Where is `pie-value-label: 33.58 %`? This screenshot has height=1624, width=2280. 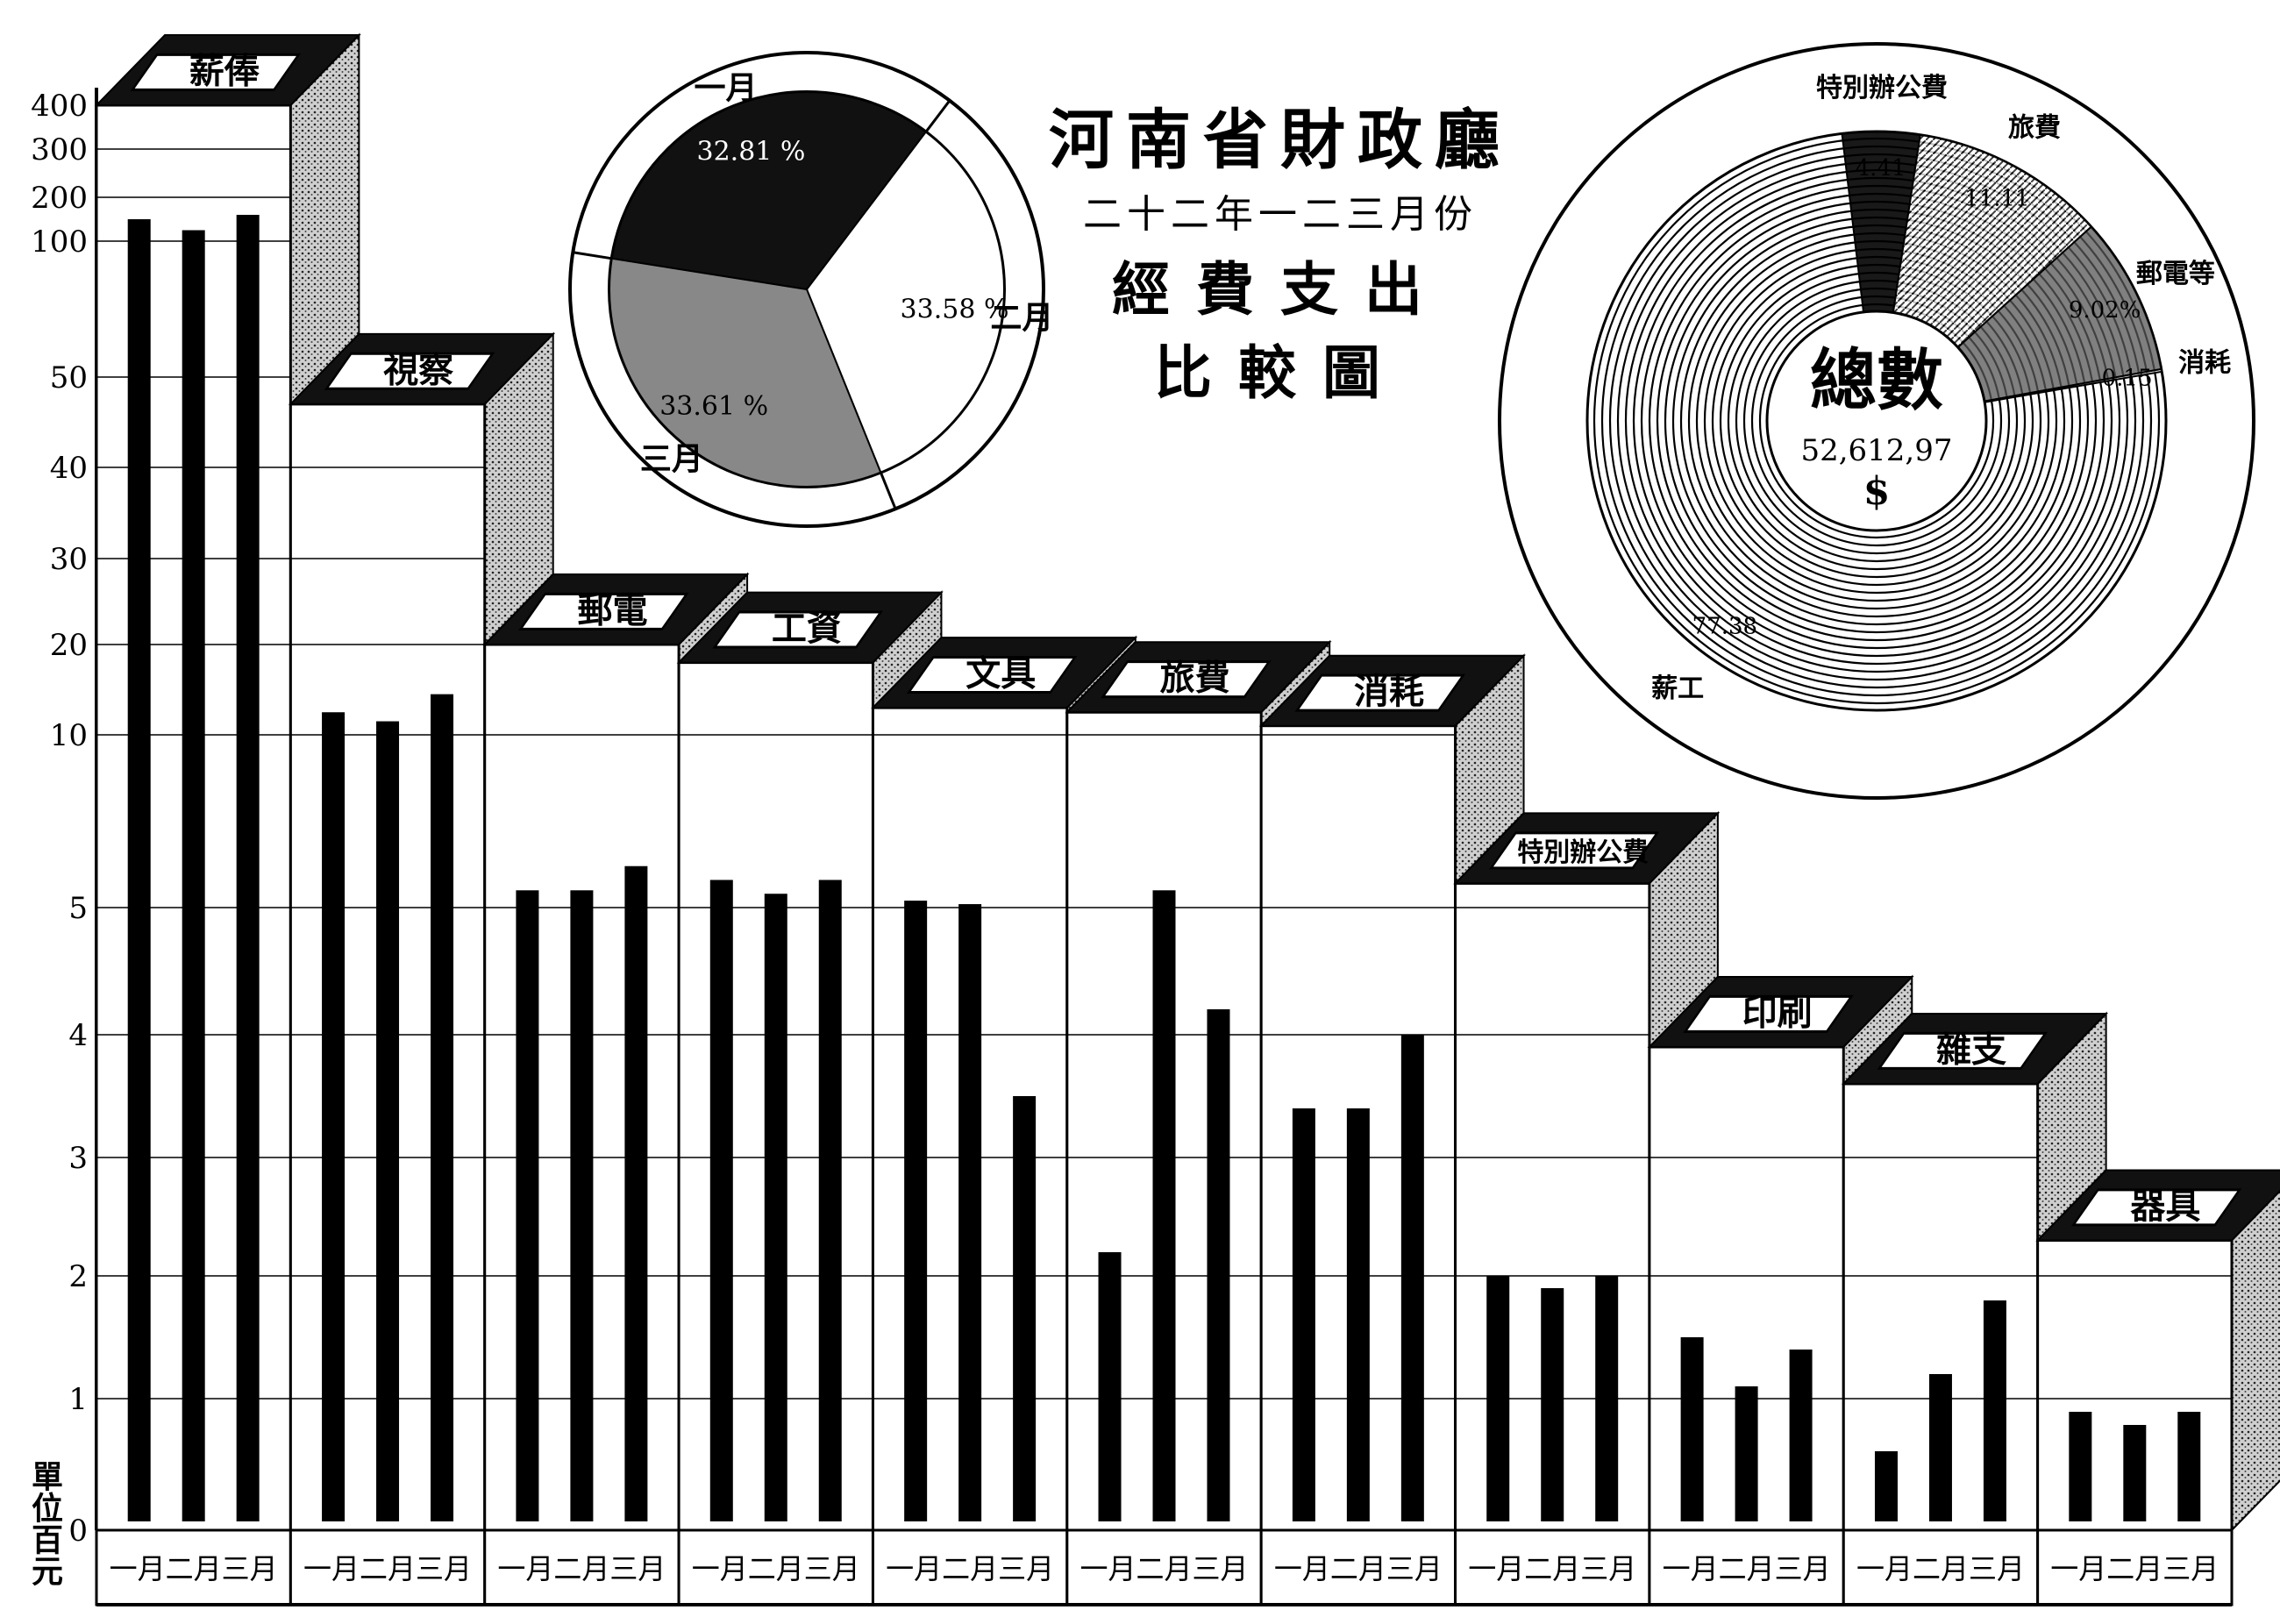 pie-value-label: 33.58 % is located at coordinates (955, 309).